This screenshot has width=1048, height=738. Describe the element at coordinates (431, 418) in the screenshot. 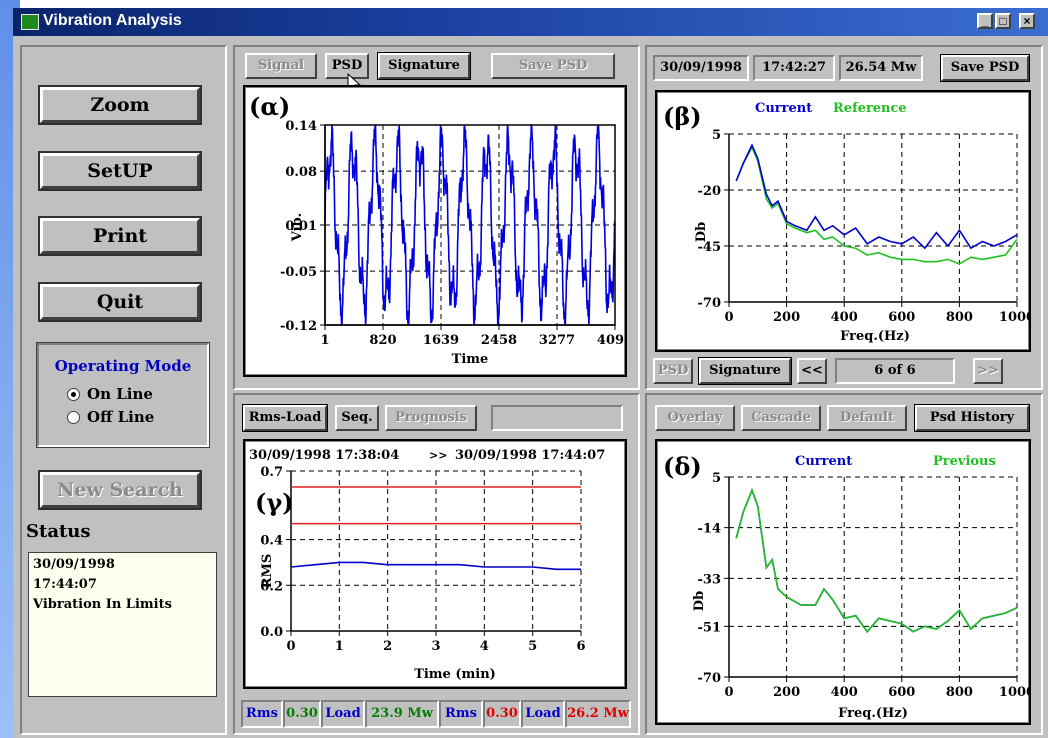

I see `prognosis-button: Prognosis` at that location.